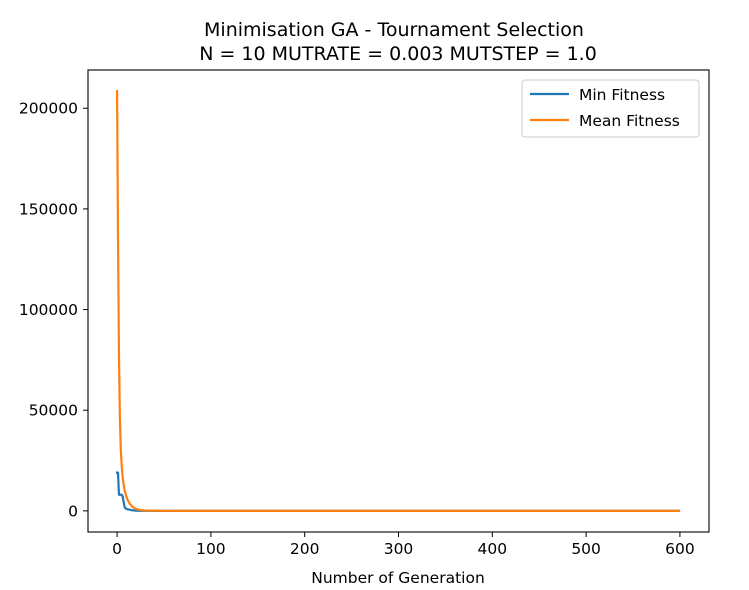  What do you see at coordinates (399, 549) in the screenshot?
I see `x-tick-label-300: 300` at bounding box center [399, 549].